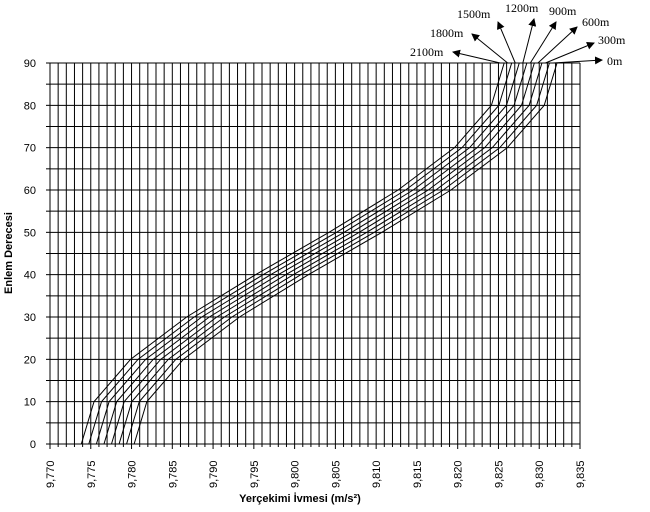 The height and width of the screenshot is (512, 650). Describe the element at coordinates (300, 498) in the screenshot. I see `x-axis-title: Yerçekimi İvmesi (m/s²)` at that location.